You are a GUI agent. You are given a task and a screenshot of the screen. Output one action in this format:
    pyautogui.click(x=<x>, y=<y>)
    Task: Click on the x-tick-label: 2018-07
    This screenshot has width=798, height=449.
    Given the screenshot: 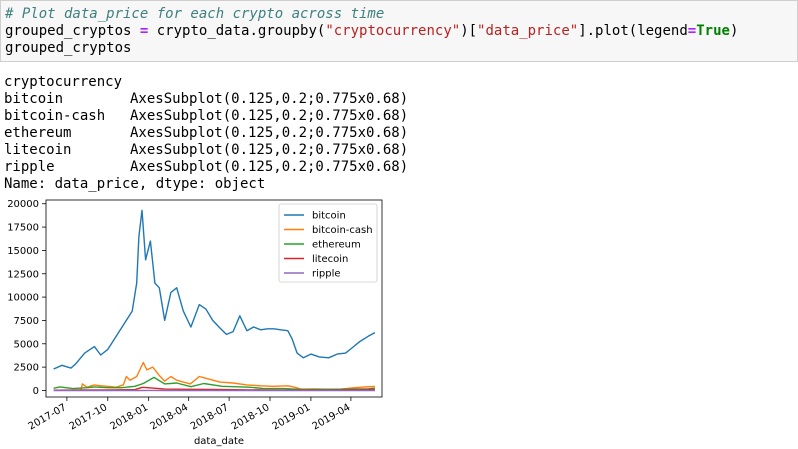 What is the action you would take?
    pyautogui.click(x=210, y=417)
    